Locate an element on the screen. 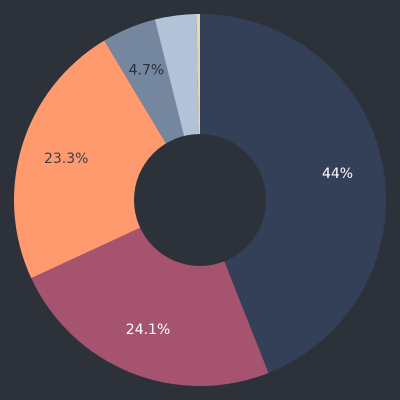  donut-hole is located at coordinates (200, 200).